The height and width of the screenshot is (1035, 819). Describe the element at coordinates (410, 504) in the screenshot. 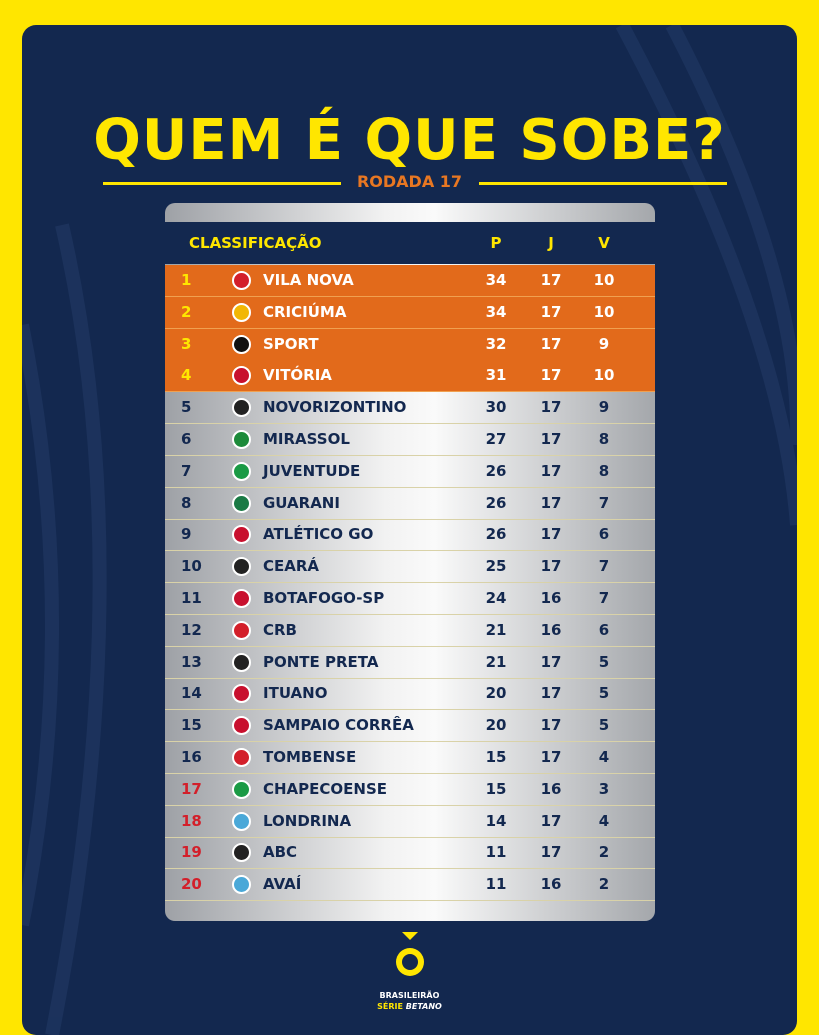

I see `table-row: 8 GUARANI 26 17 7` at that location.